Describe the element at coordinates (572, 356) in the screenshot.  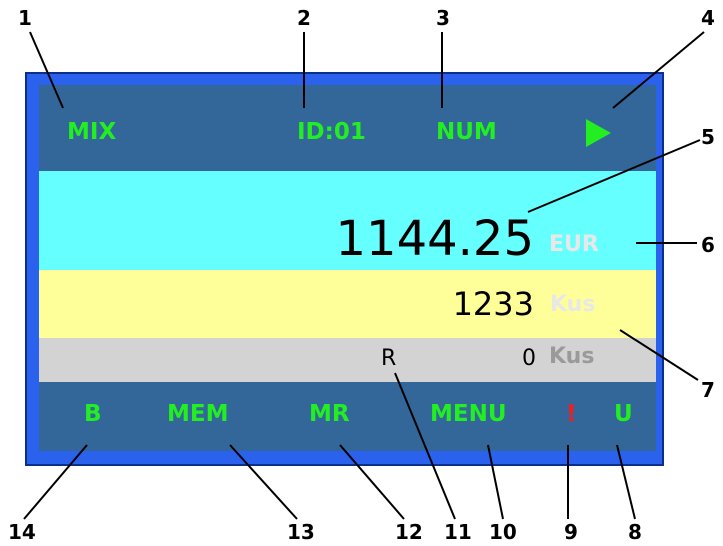
I see `reject-count-unit: Kus` at that location.